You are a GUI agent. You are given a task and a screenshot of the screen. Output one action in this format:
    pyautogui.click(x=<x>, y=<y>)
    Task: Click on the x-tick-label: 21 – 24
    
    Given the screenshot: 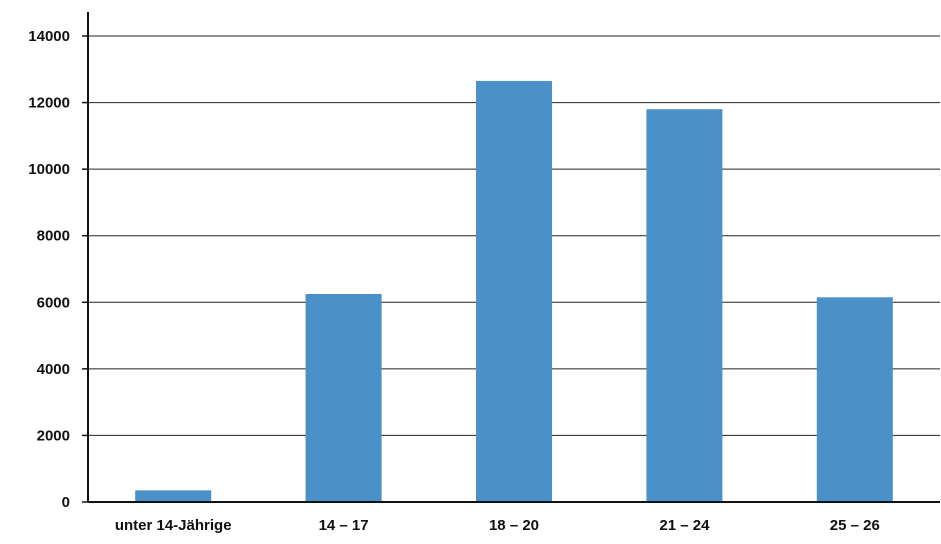 What is the action you would take?
    pyautogui.click(x=684, y=525)
    